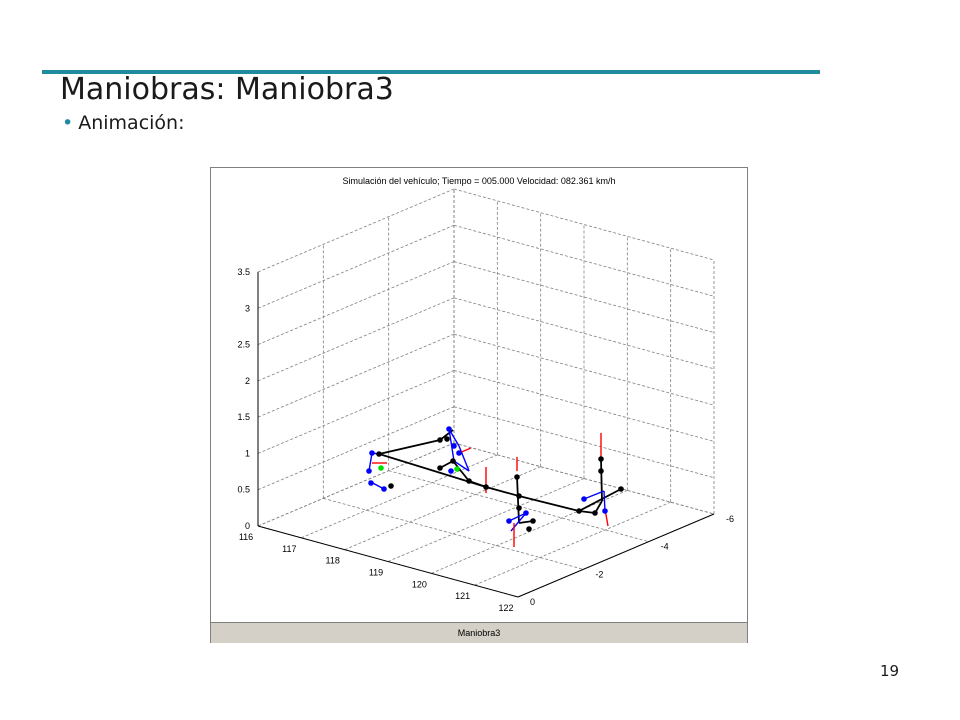 The width and height of the screenshot is (960, 720). Describe the element at coordinates (599, 574) in the screenshot. I see `y-tick-label: -2` at that location.